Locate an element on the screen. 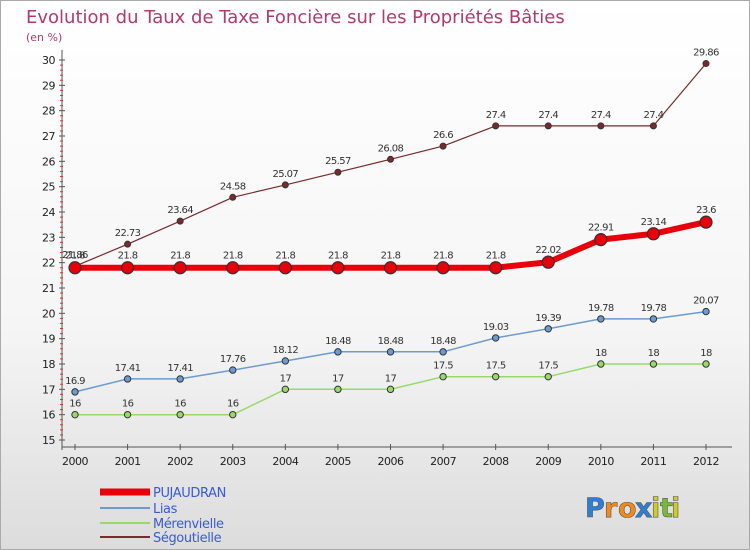 Image resolution: width=750 pixels, height=550 pixels. x-tick-label: 2008 is located at coordinates (496, 461).